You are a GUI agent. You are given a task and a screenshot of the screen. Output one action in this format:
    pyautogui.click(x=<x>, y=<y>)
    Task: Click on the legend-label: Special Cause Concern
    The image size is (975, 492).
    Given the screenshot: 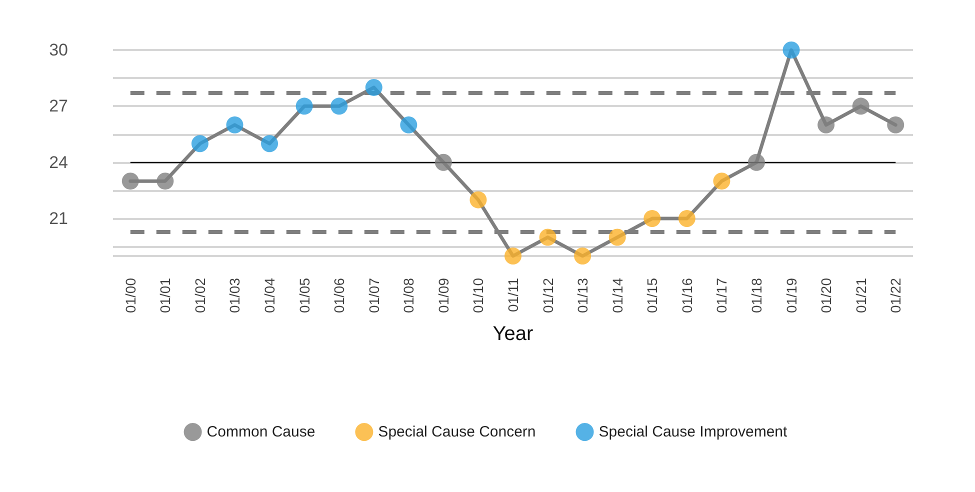 What is the action you would take?
    pyautogui.click(x=457, y=432)
    